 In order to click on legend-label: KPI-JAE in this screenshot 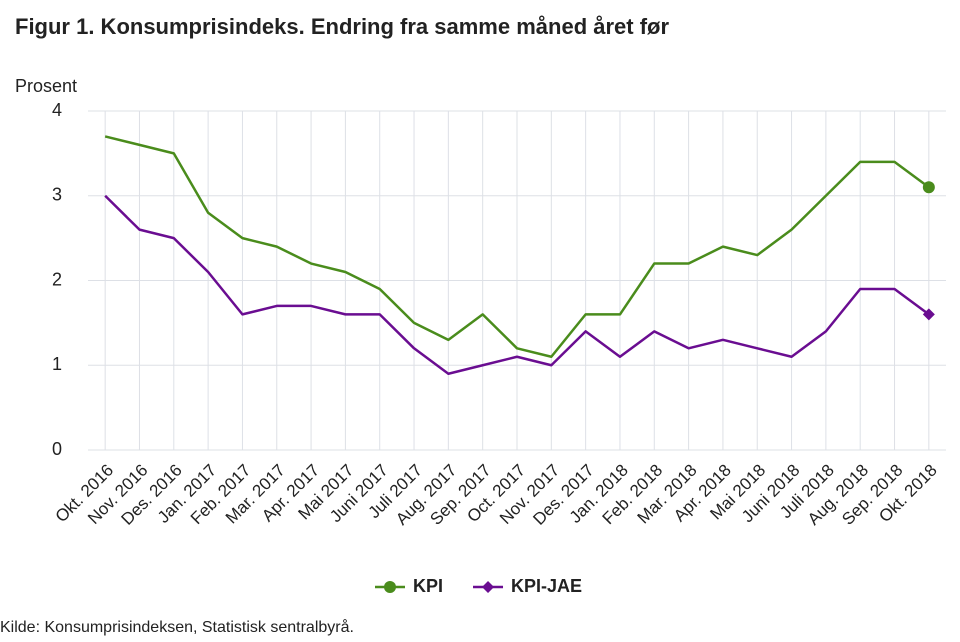, I will do `click(546, 586)`.